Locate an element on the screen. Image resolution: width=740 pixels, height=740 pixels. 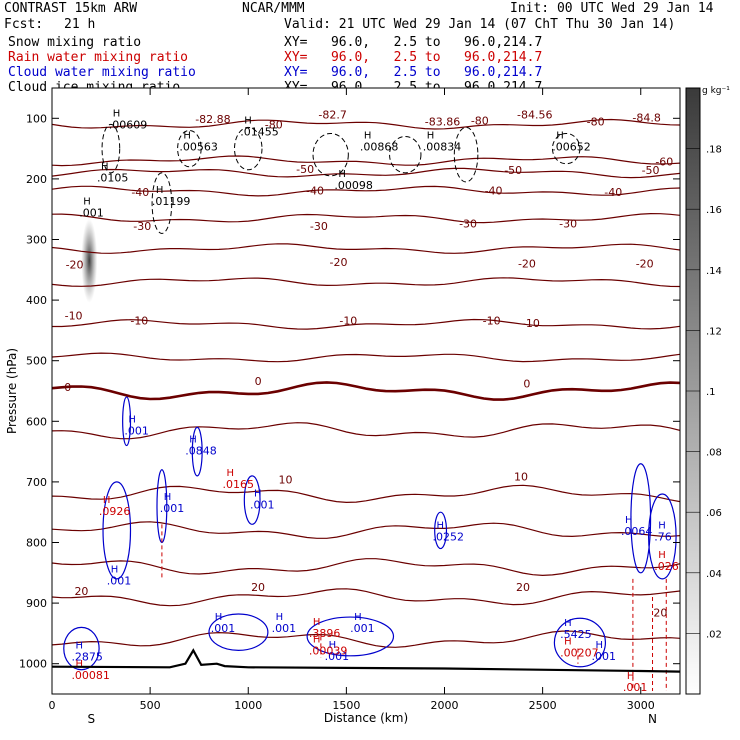
y-tick-label: 800 is located at coordinates (36, 543).